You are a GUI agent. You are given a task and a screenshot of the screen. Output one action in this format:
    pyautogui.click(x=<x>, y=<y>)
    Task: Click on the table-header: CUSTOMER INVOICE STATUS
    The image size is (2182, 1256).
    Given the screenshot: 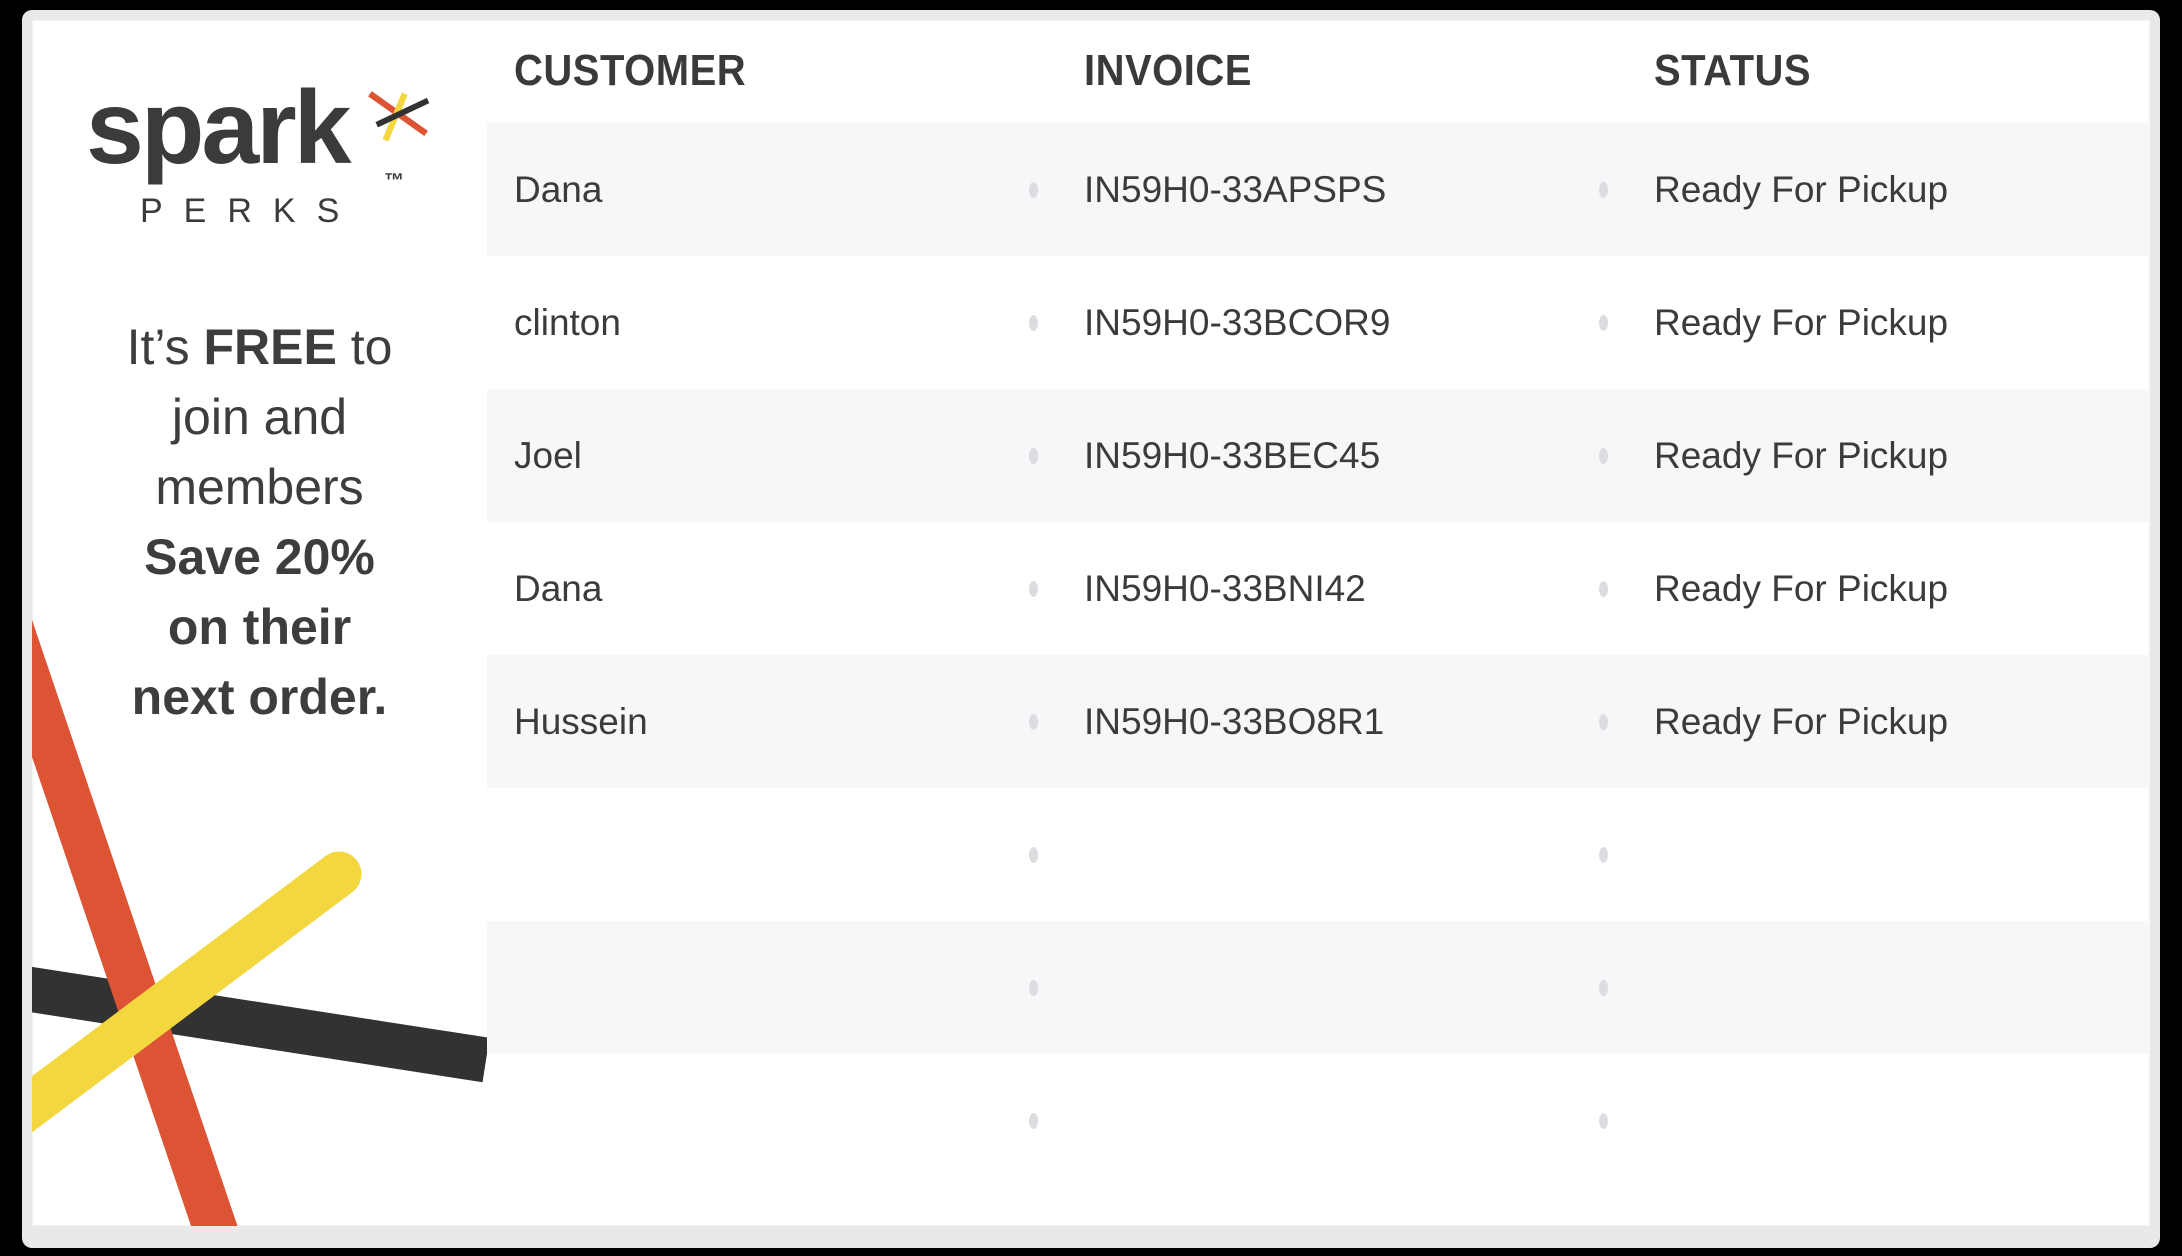 What is the action you would take?
    pyautogui.click(x=1318, y=71)
    